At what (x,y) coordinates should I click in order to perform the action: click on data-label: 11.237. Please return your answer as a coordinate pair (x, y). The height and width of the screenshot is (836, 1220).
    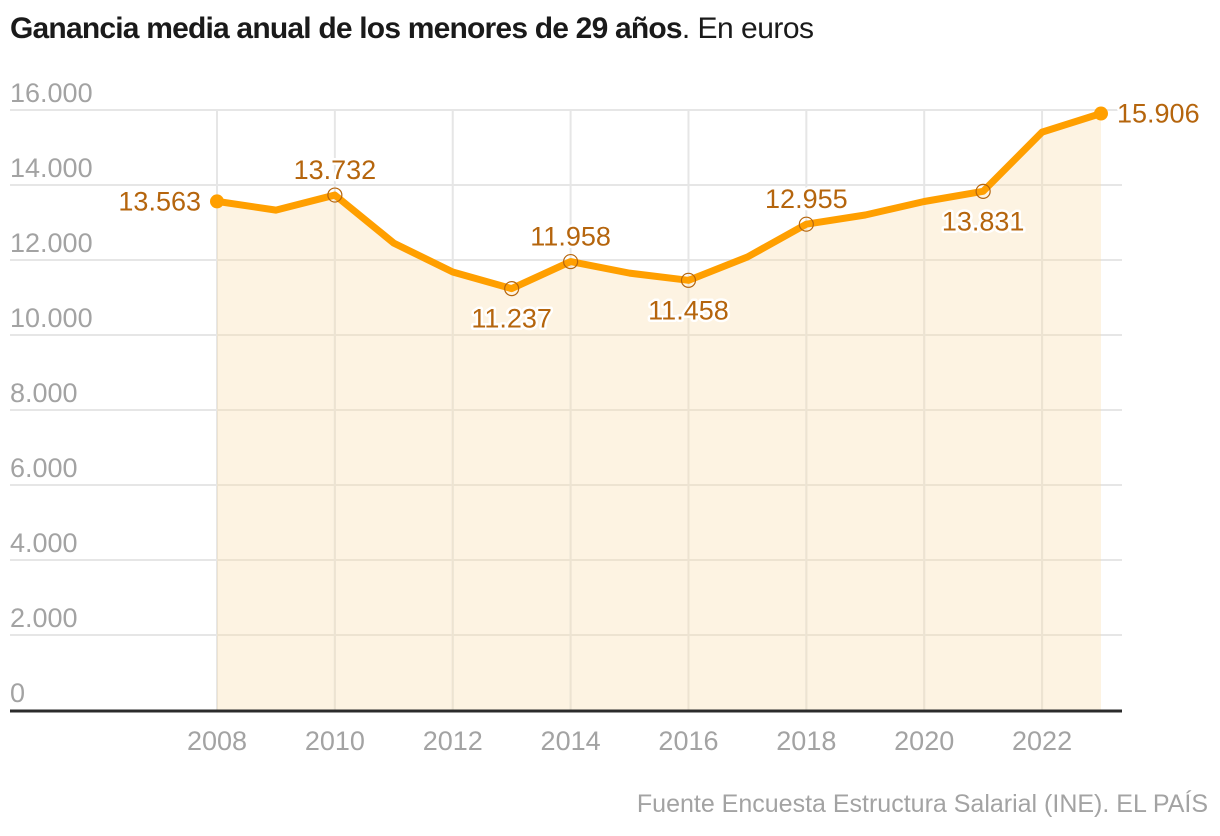
    Looking at the image, I should click on (511, 319).